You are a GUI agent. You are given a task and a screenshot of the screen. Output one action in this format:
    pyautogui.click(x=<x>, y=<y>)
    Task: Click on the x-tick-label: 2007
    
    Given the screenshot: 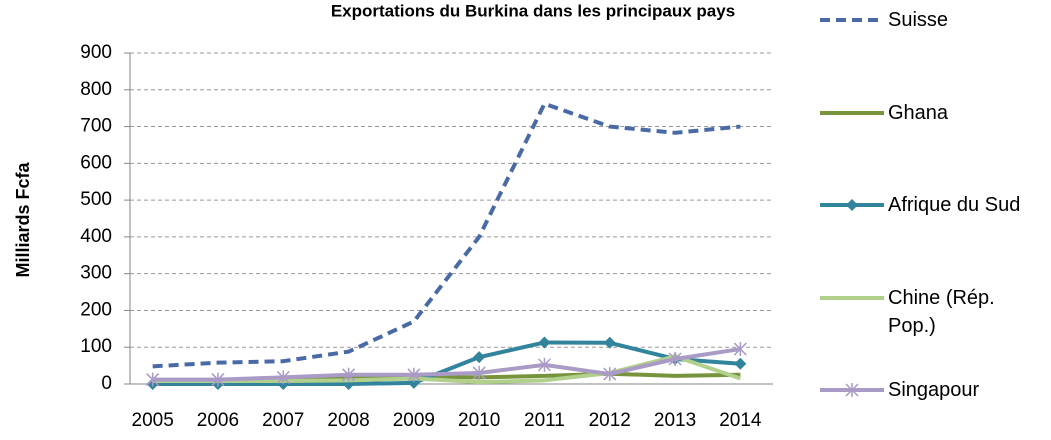 What is the action you would take?
    pyautogui.click(x=283, y=420)
    